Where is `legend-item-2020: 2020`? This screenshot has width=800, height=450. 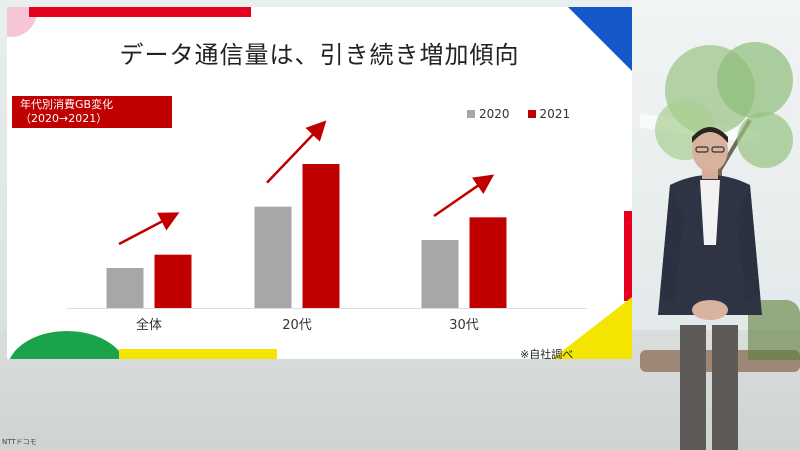
legend-item-2020: 2020 is located at coordinates (488, 114).